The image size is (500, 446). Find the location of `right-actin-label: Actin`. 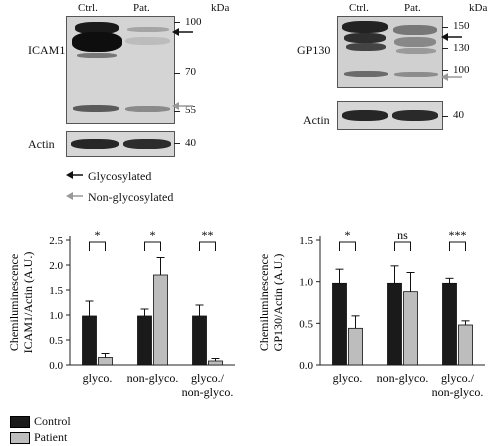

right-actin-label: Actin is located at coordinates (316, 120).